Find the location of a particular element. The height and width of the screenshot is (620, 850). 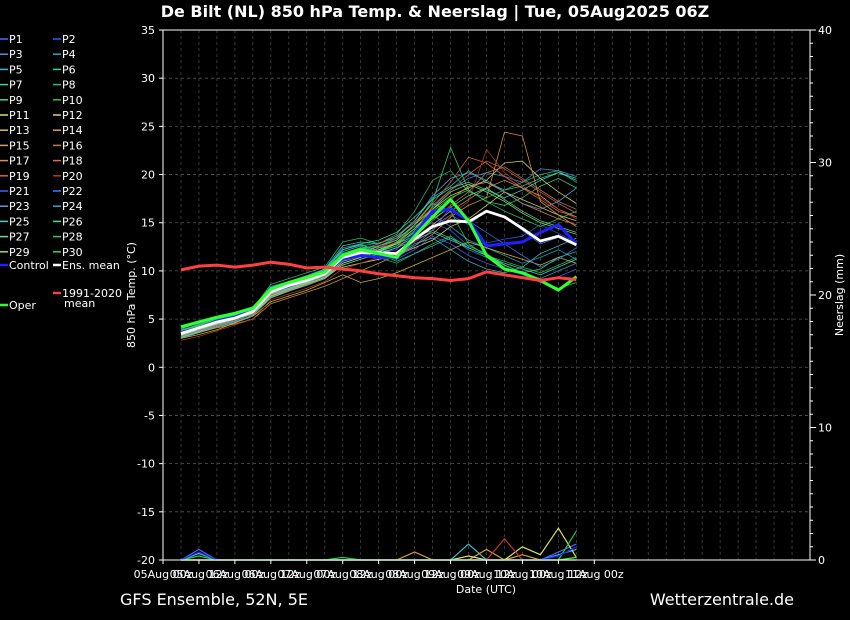

x-axis-label: Date (UTC) is located at coordinates (486, 589).